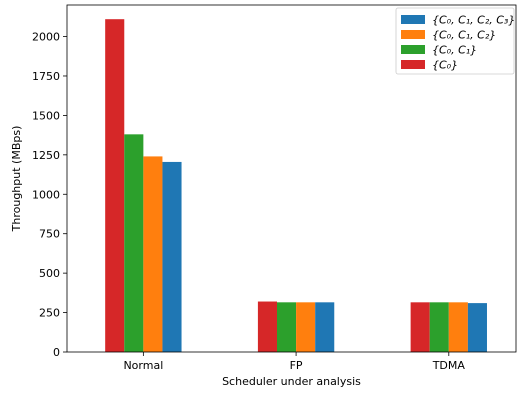 The height and width of the screenshot is (394, 526). Describe the element at coordinates (49, 273) in the screenshot. I see `y-tick-label-2: 500` at that location.